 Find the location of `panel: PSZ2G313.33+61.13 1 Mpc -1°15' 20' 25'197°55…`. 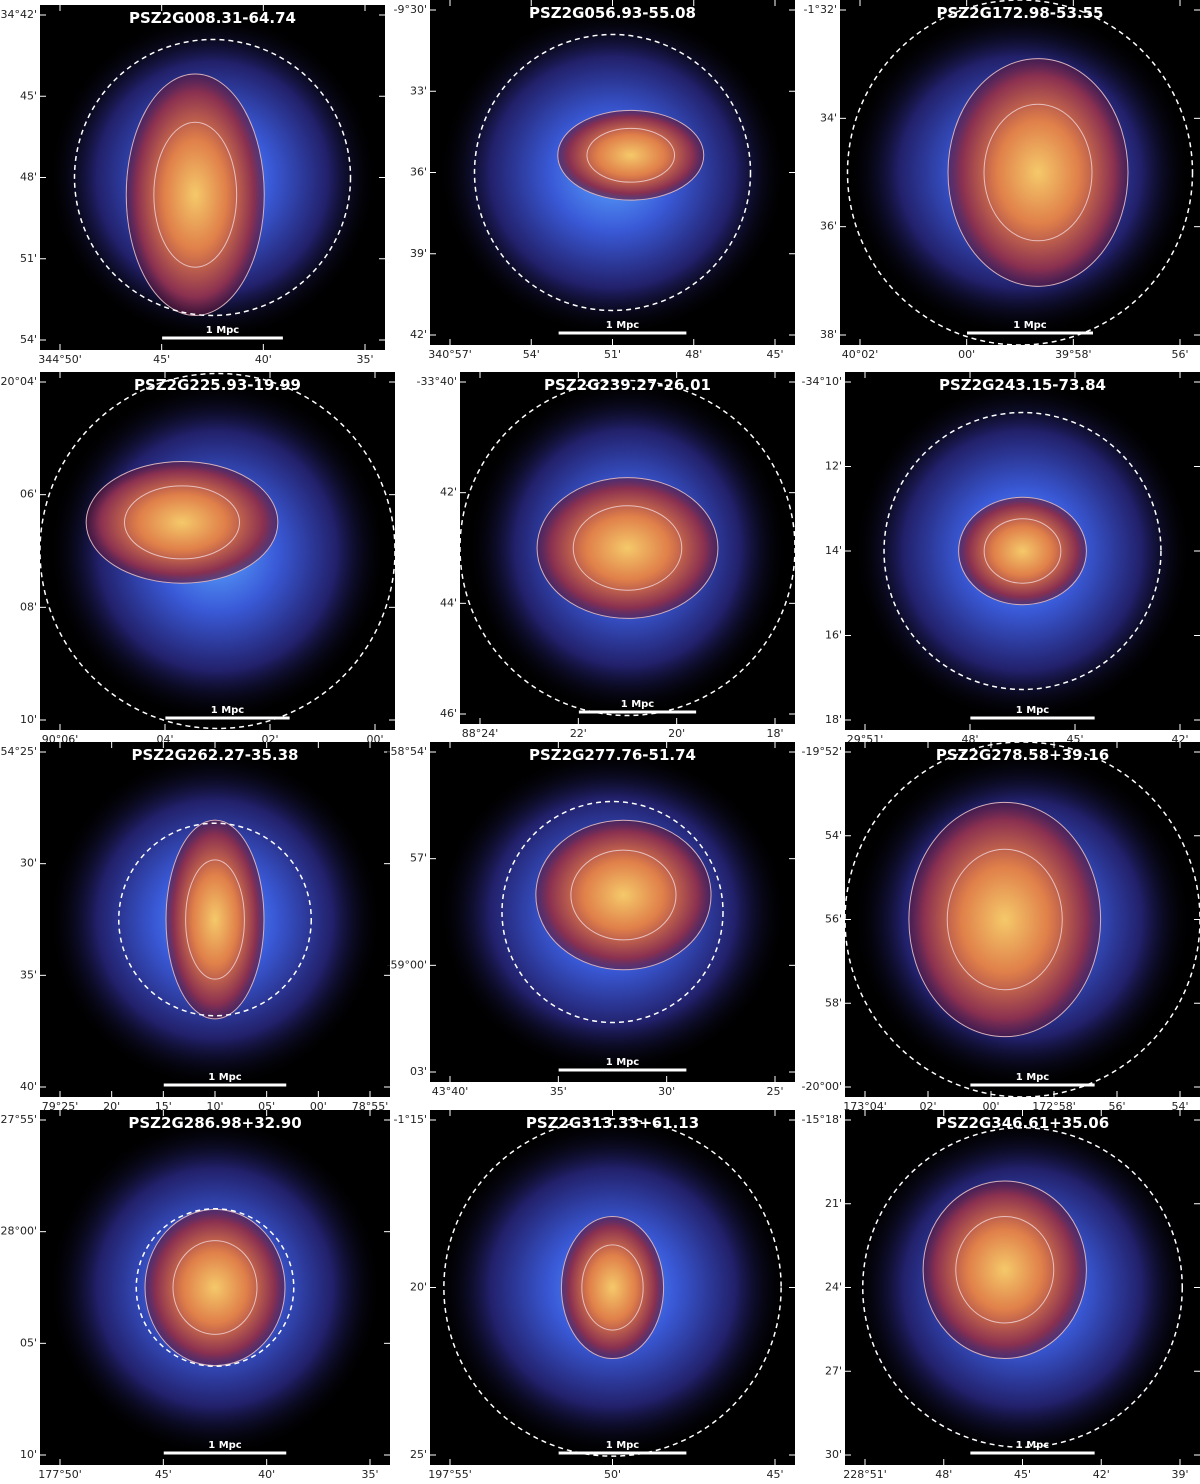

panel: PSZ2G313.33+61.13 1 Mpc -1°15' 20' 25'197°55… is located at coordinates (594, 1295).